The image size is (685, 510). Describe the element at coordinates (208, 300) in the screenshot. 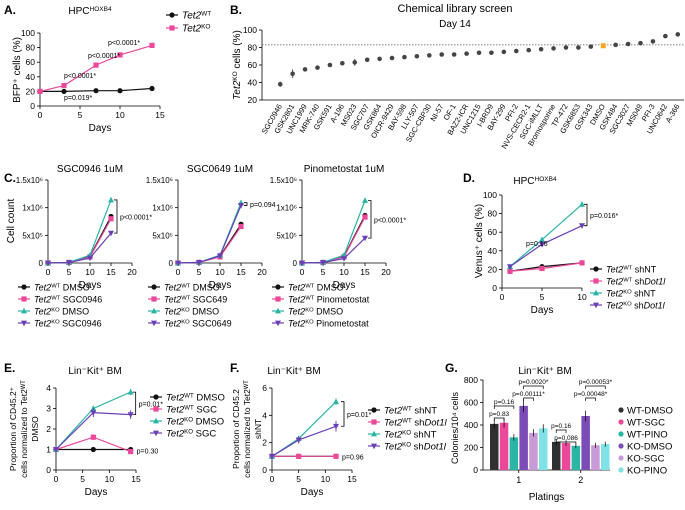

I see `label-part: SGC649` at that location.